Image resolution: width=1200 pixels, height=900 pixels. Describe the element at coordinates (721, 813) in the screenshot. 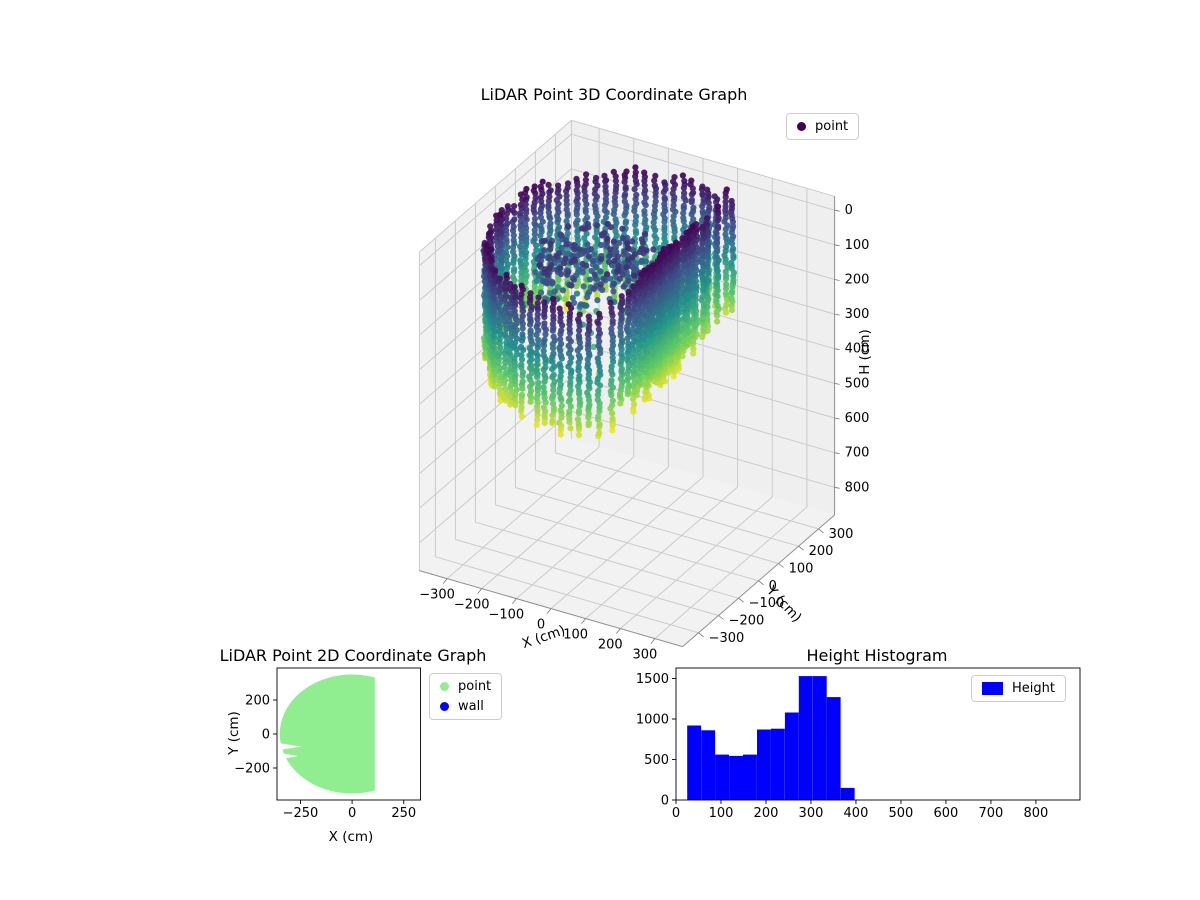

I see `x-tick-label-hist: 100` at that location.